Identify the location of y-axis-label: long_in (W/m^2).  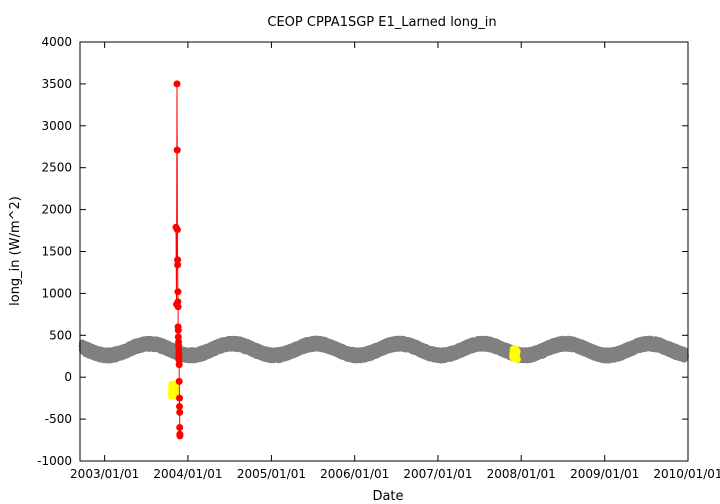
(15, 251).